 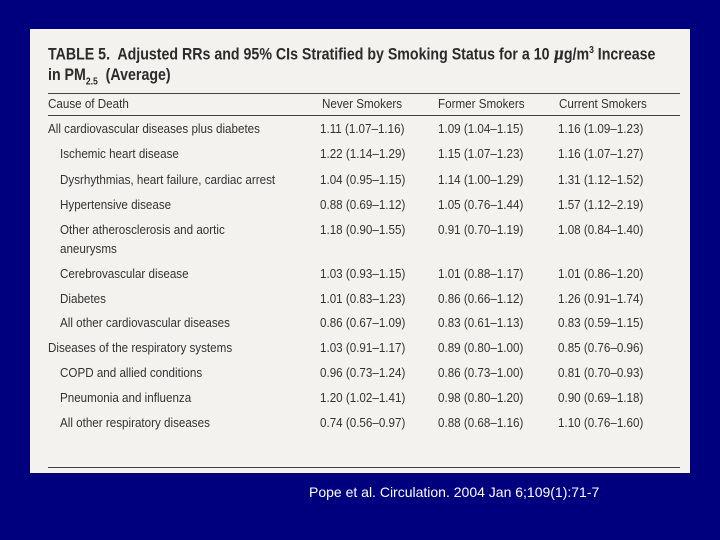 What do you see at coordinates (88, 104) in the screenshot?
I see `header-cause-of-death: Cause of Death` at bounding box center [88, 104].